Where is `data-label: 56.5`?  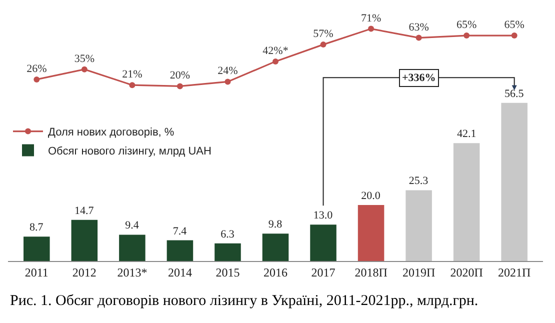
data-label: 56.5 is located at coordinates (514, 94).